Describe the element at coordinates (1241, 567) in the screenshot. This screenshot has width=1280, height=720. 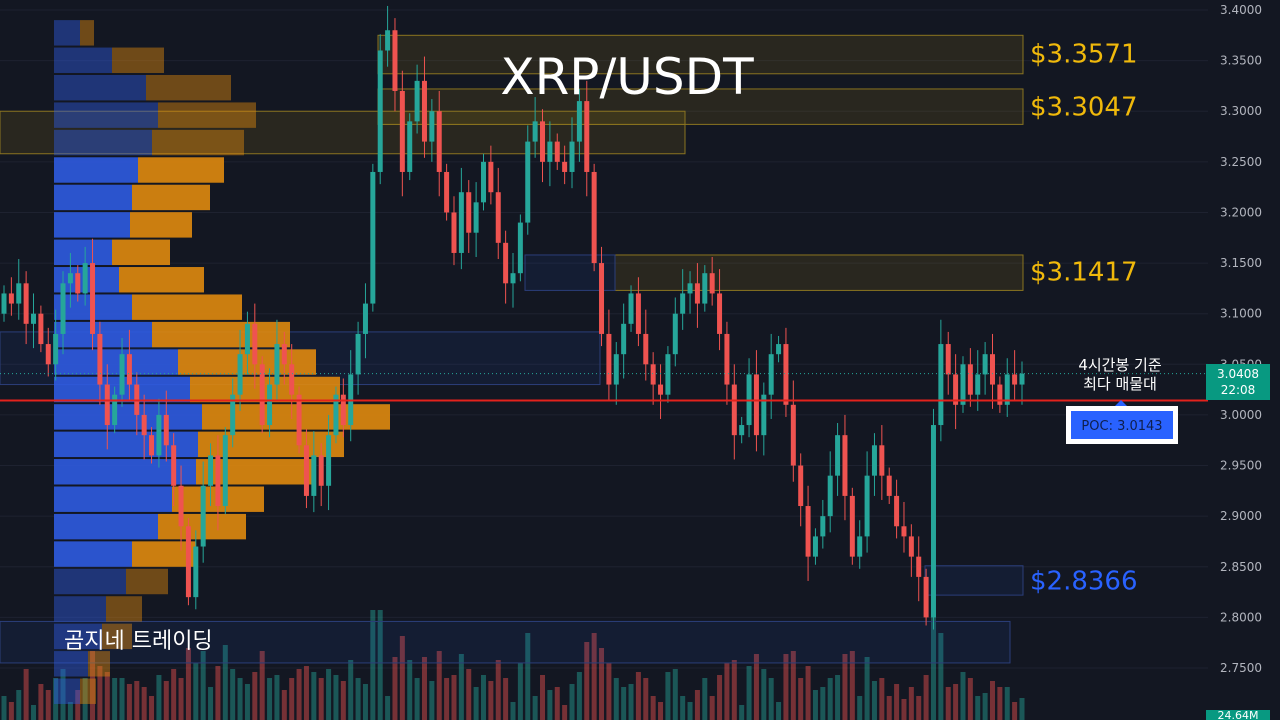
I see `axis-tick-label: 2.8500` at that location.